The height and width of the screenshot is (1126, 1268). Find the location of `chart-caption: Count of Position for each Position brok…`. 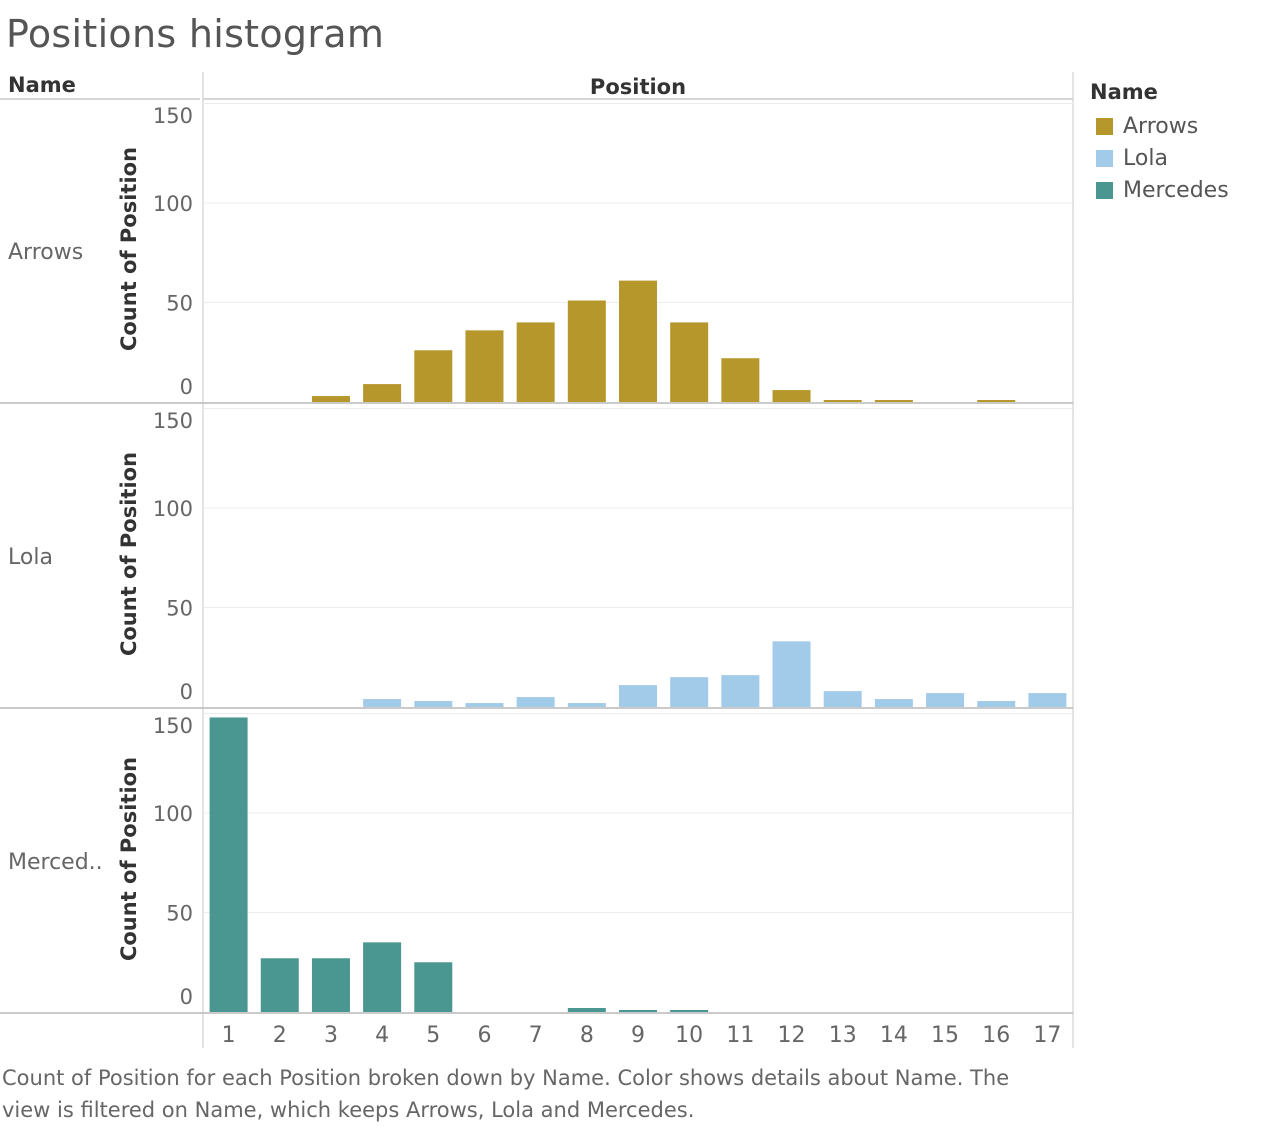

chart-caption: Count of Position for each Position brok… is located at coordinates (532, 1094).